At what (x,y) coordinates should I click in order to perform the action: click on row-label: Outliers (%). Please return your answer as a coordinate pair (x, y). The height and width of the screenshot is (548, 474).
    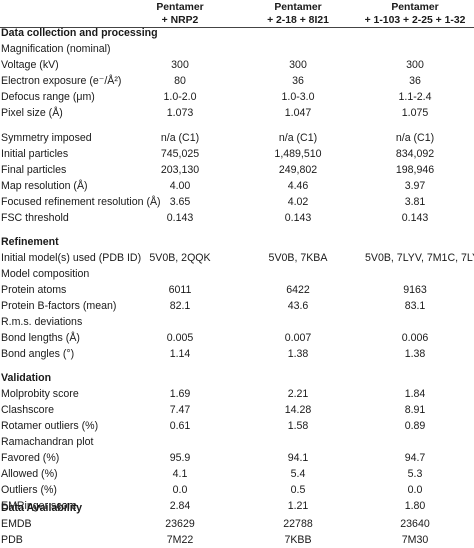
    Looking at the image, I should click on (29, 490).